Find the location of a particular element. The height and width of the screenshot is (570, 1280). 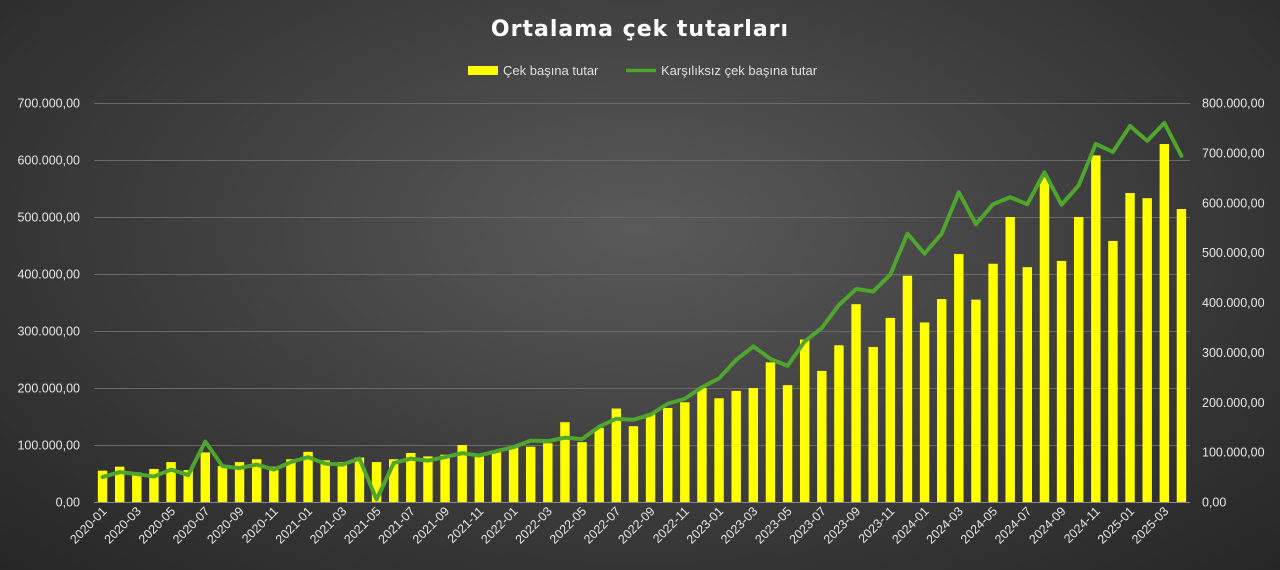

x-tick-label: 2024-05 is located at coordinates (979, 525).